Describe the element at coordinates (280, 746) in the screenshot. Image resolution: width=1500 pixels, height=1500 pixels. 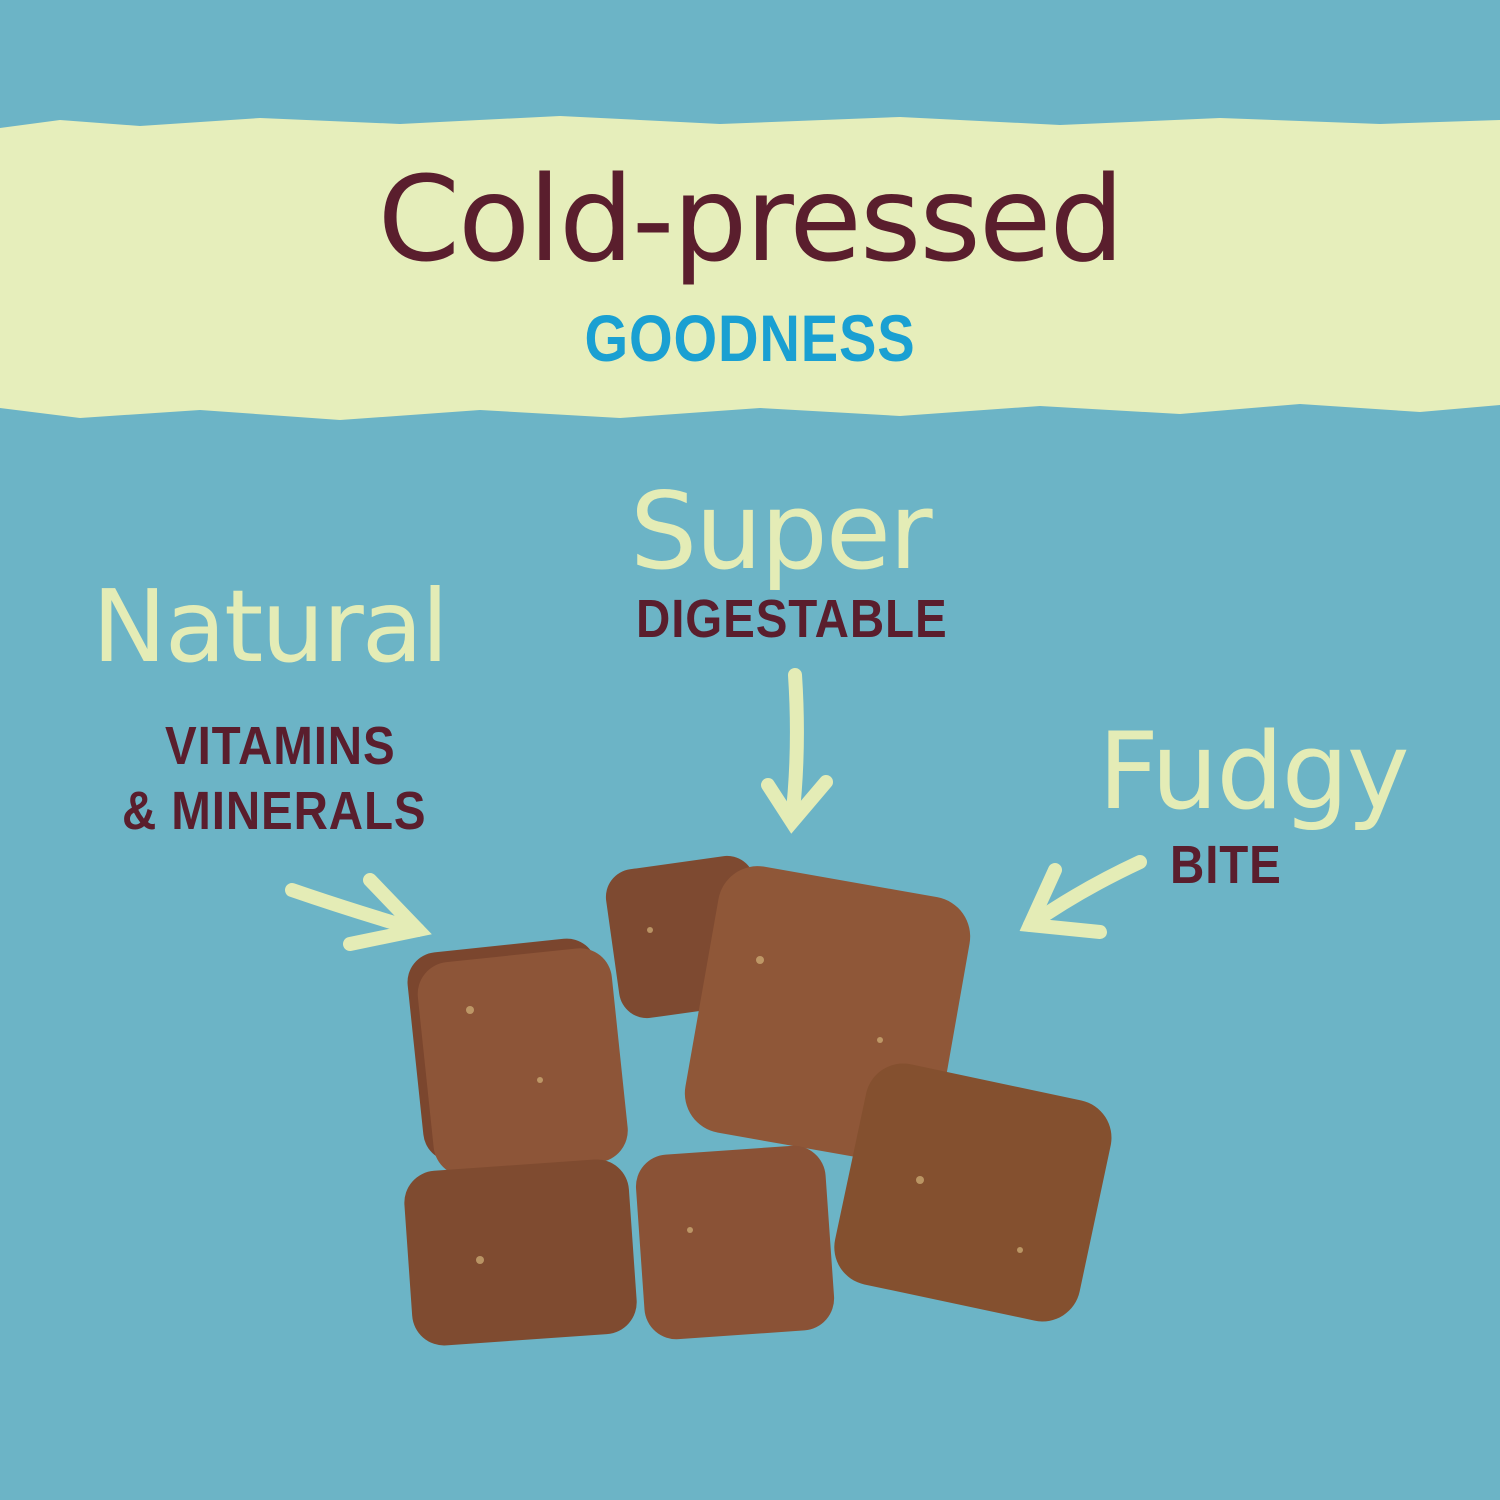
I see `vitamins-label: VITAMINS` at that location.